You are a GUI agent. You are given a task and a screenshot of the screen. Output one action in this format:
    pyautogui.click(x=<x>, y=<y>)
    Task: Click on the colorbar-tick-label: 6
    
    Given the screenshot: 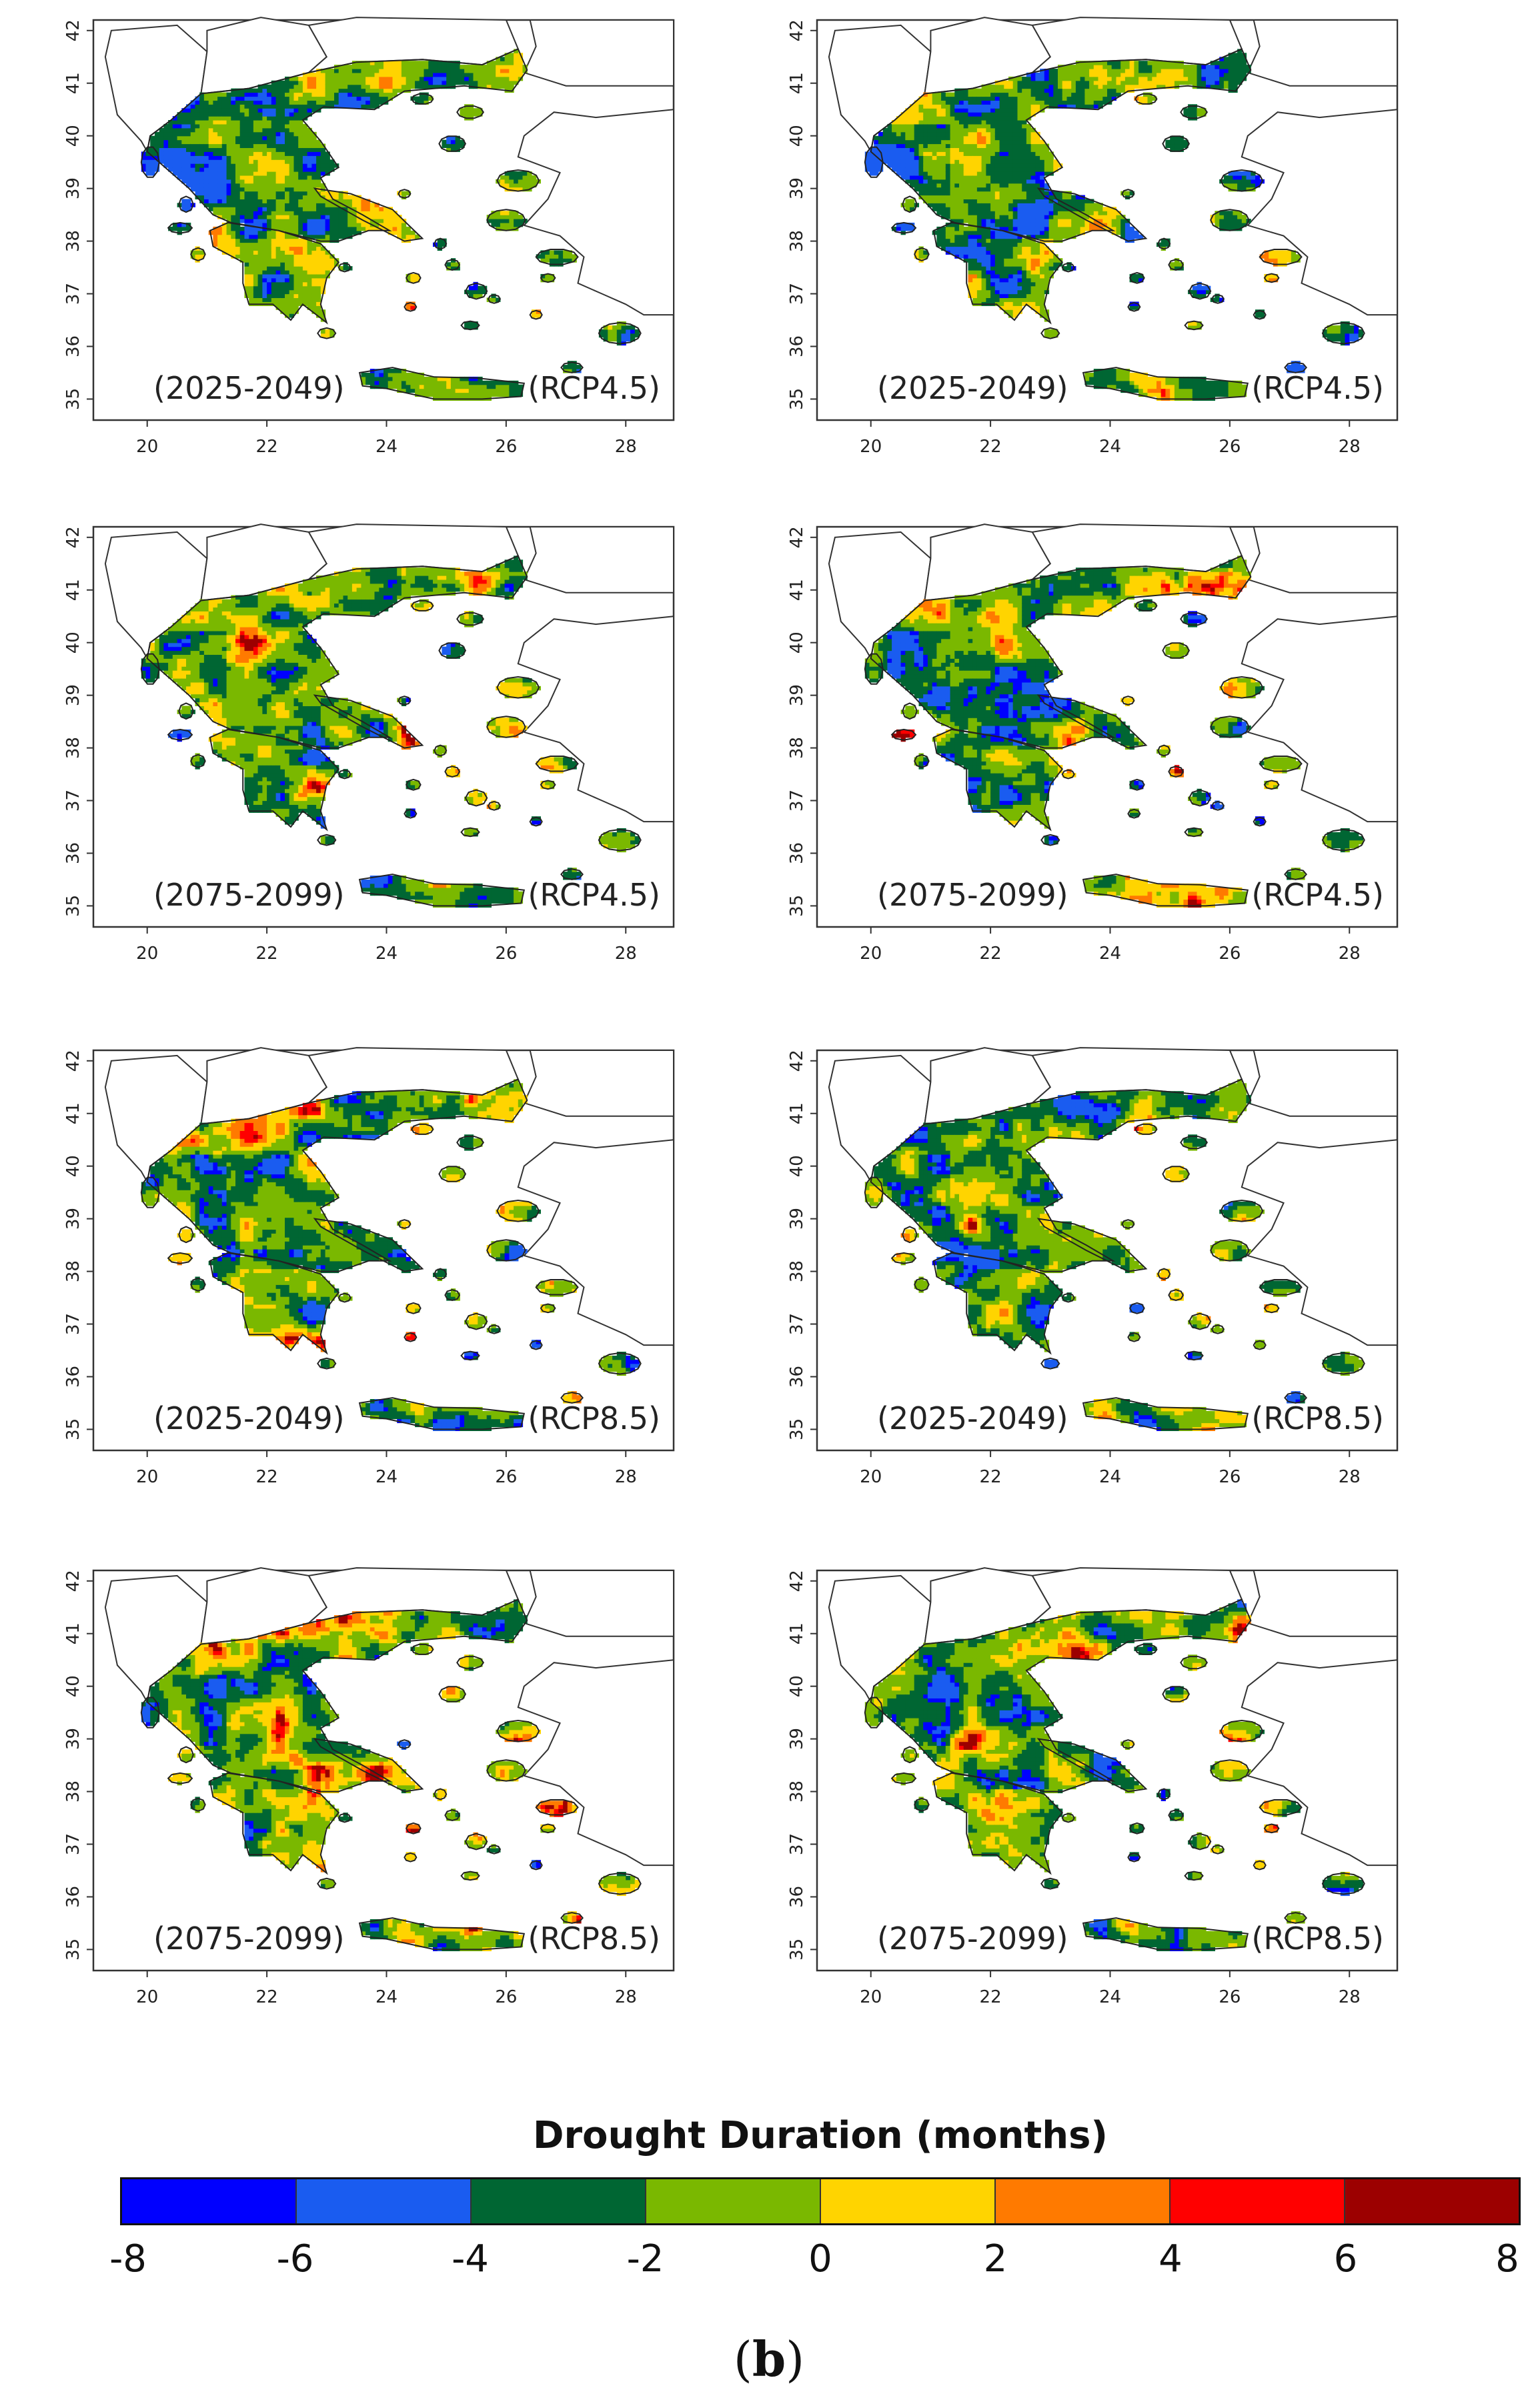 What is the action you would take?
    pyautogui.click(x=1346, y=2259)
    